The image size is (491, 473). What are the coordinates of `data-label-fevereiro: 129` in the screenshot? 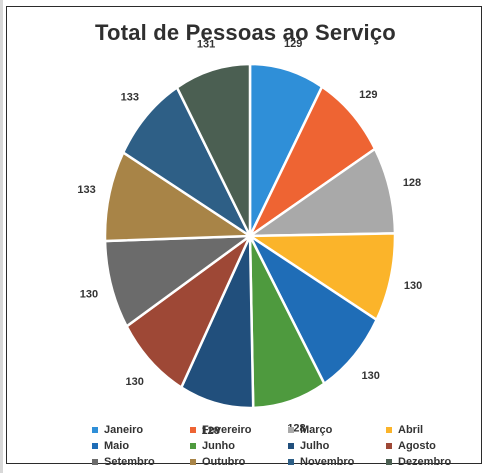 It's located at (368, 95).